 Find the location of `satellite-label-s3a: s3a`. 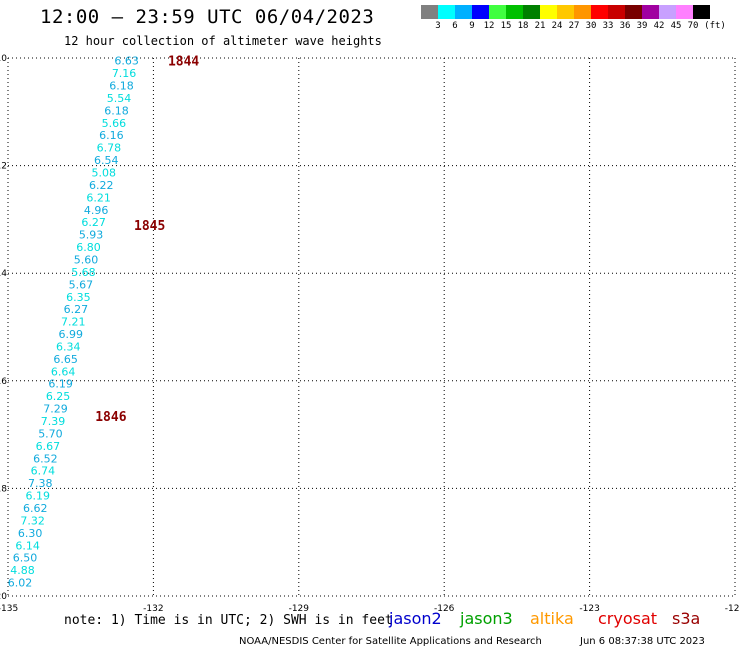

satellite-label-s3a: s3a is located at coordinates (686, 618).